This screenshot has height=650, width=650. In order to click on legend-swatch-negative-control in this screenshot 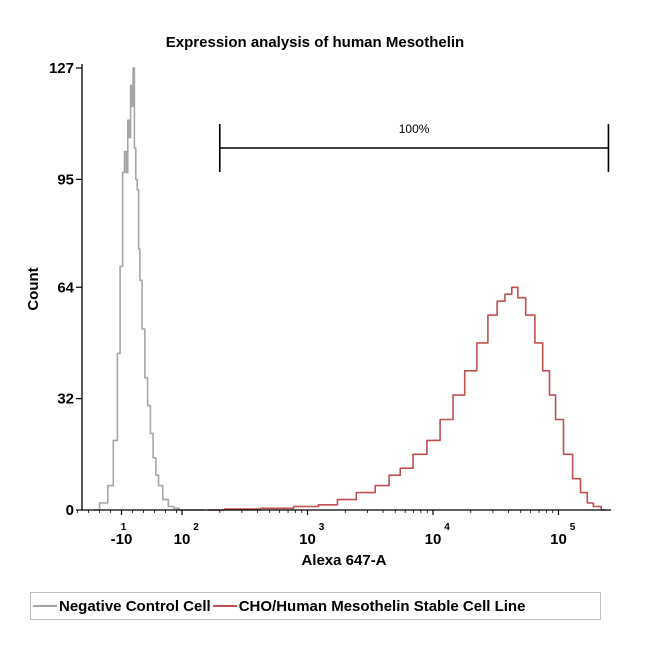, I will do `click(45, 606)`.